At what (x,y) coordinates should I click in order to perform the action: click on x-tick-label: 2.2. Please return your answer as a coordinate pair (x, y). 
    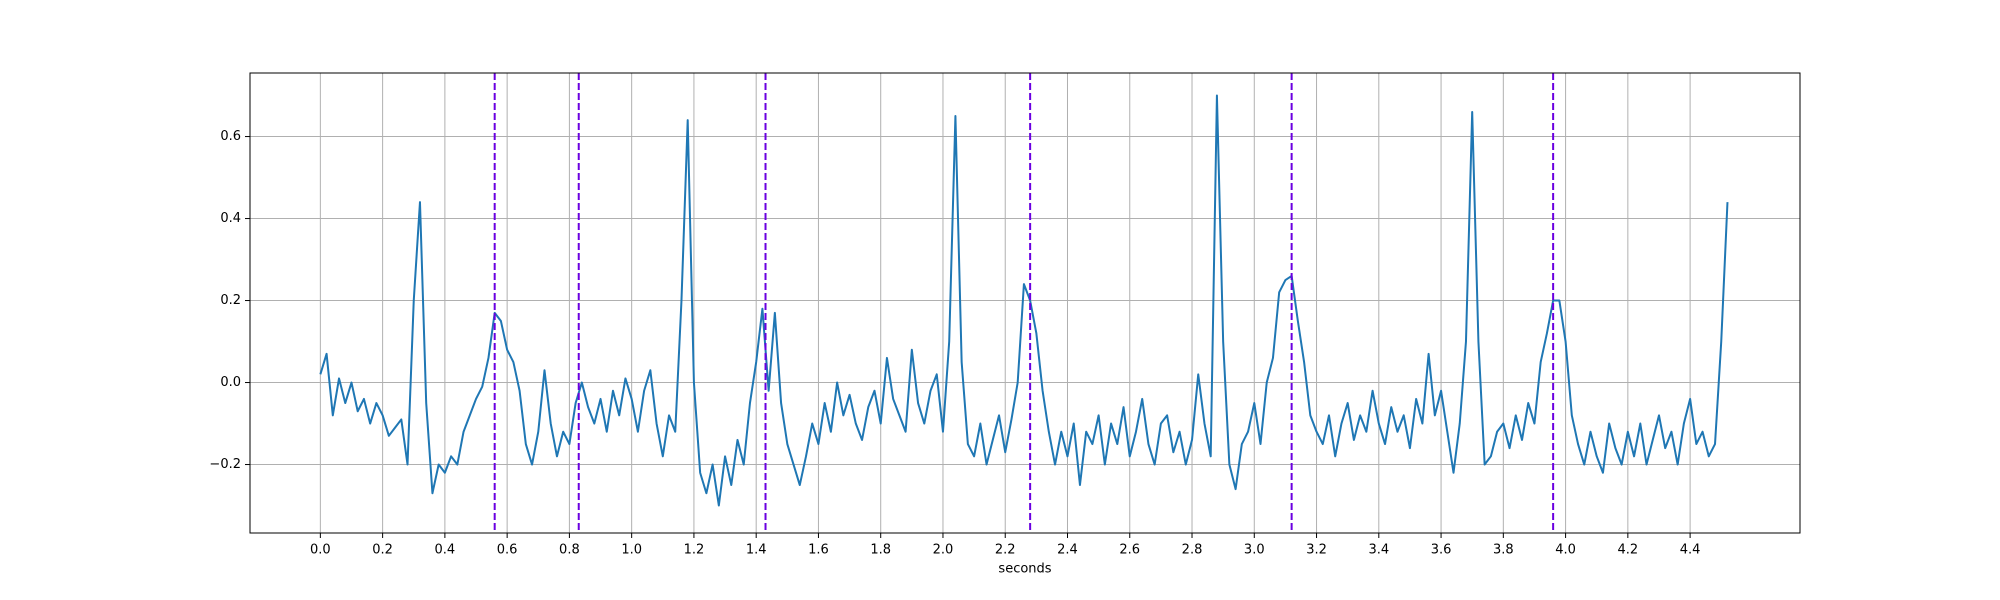
    Looking at the image, I should click on (1005, 550).